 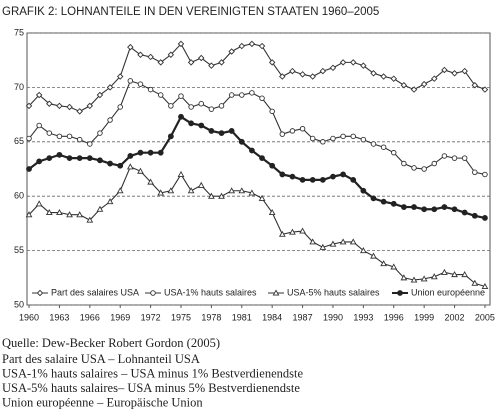 What do you see at coordinates (19, 87) in the screenshot?
I see `y-tick-label: 70` at bounding box center [19, 87].